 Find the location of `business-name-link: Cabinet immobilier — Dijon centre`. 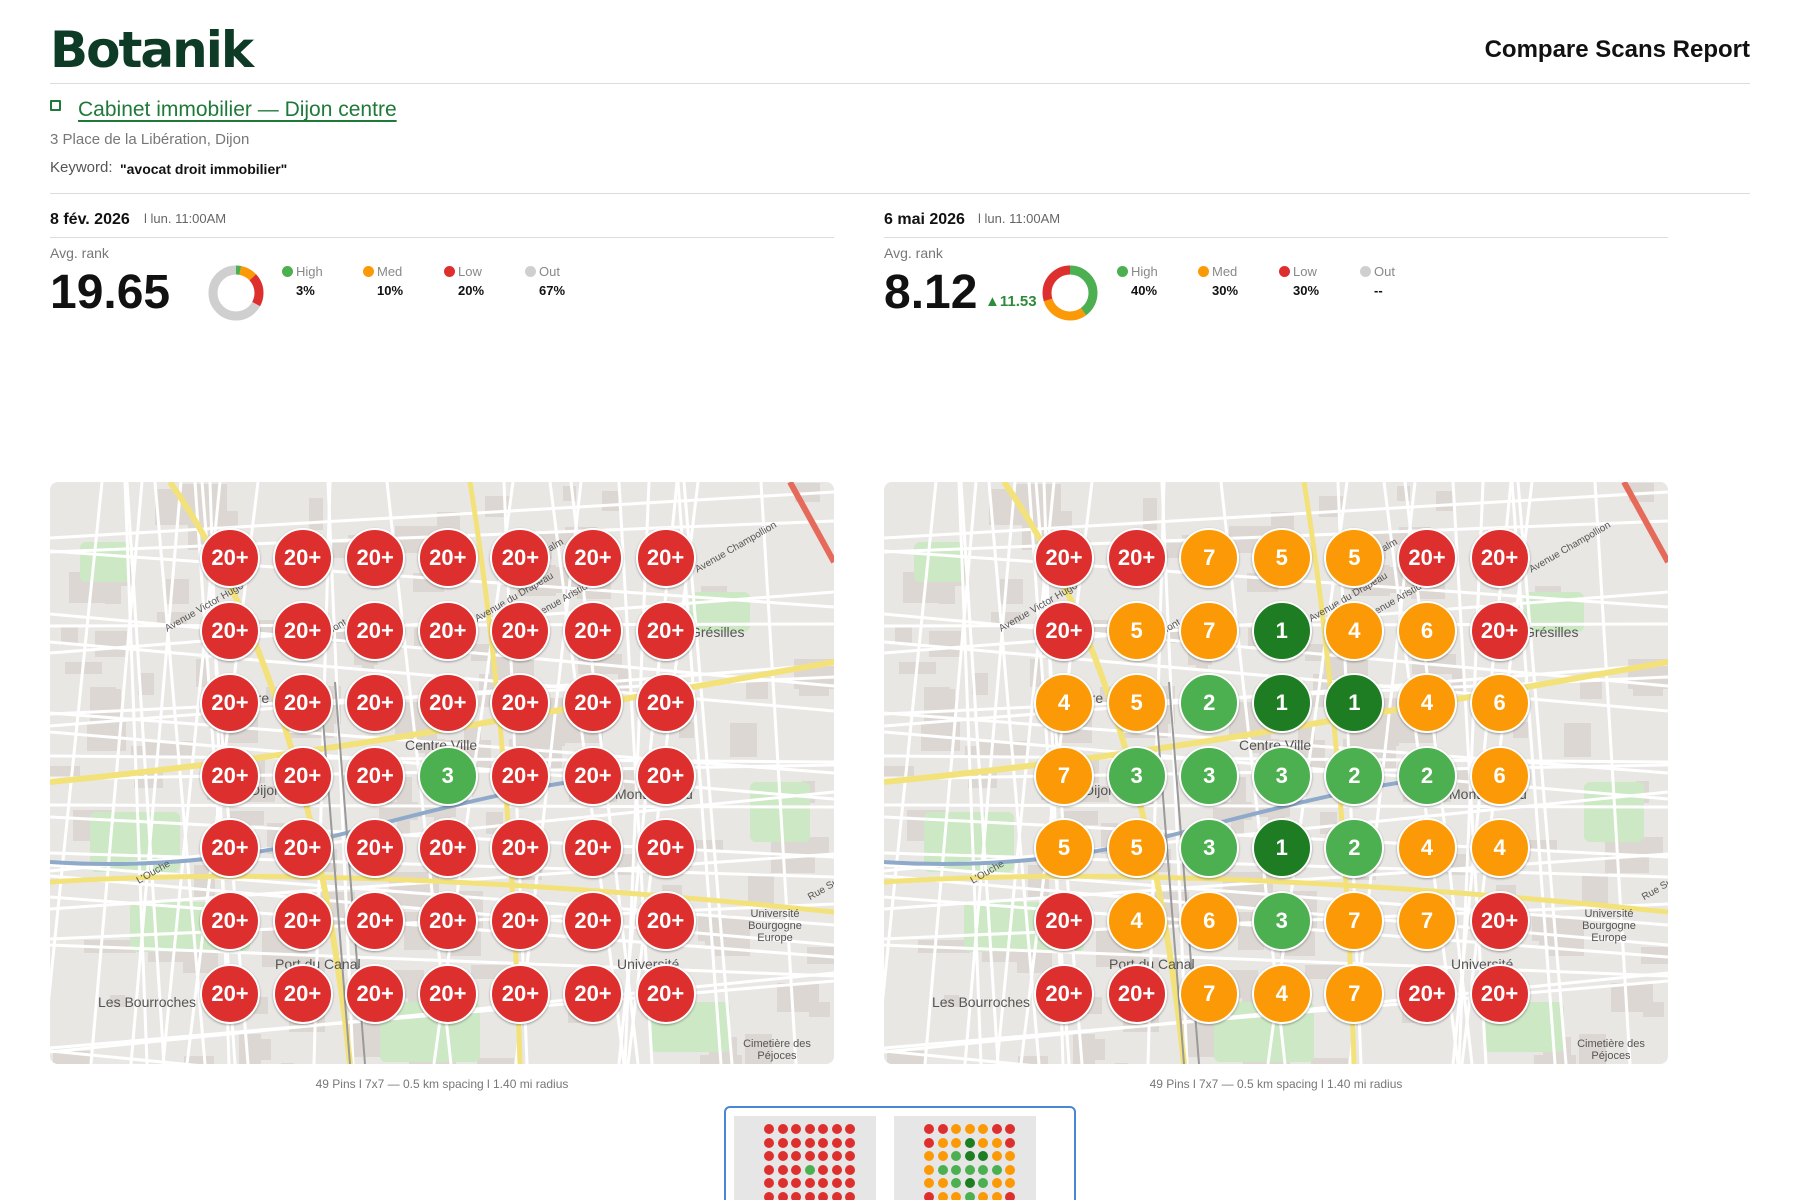

business-name-link: Cabinet immobilier — Dijon centre is located at coordinates (237, 109).